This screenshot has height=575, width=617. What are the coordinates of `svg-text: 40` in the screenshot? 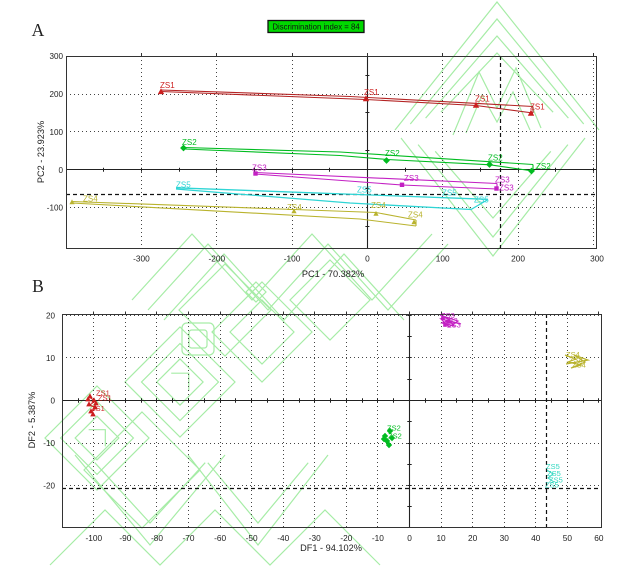 It's located at (536, 538).